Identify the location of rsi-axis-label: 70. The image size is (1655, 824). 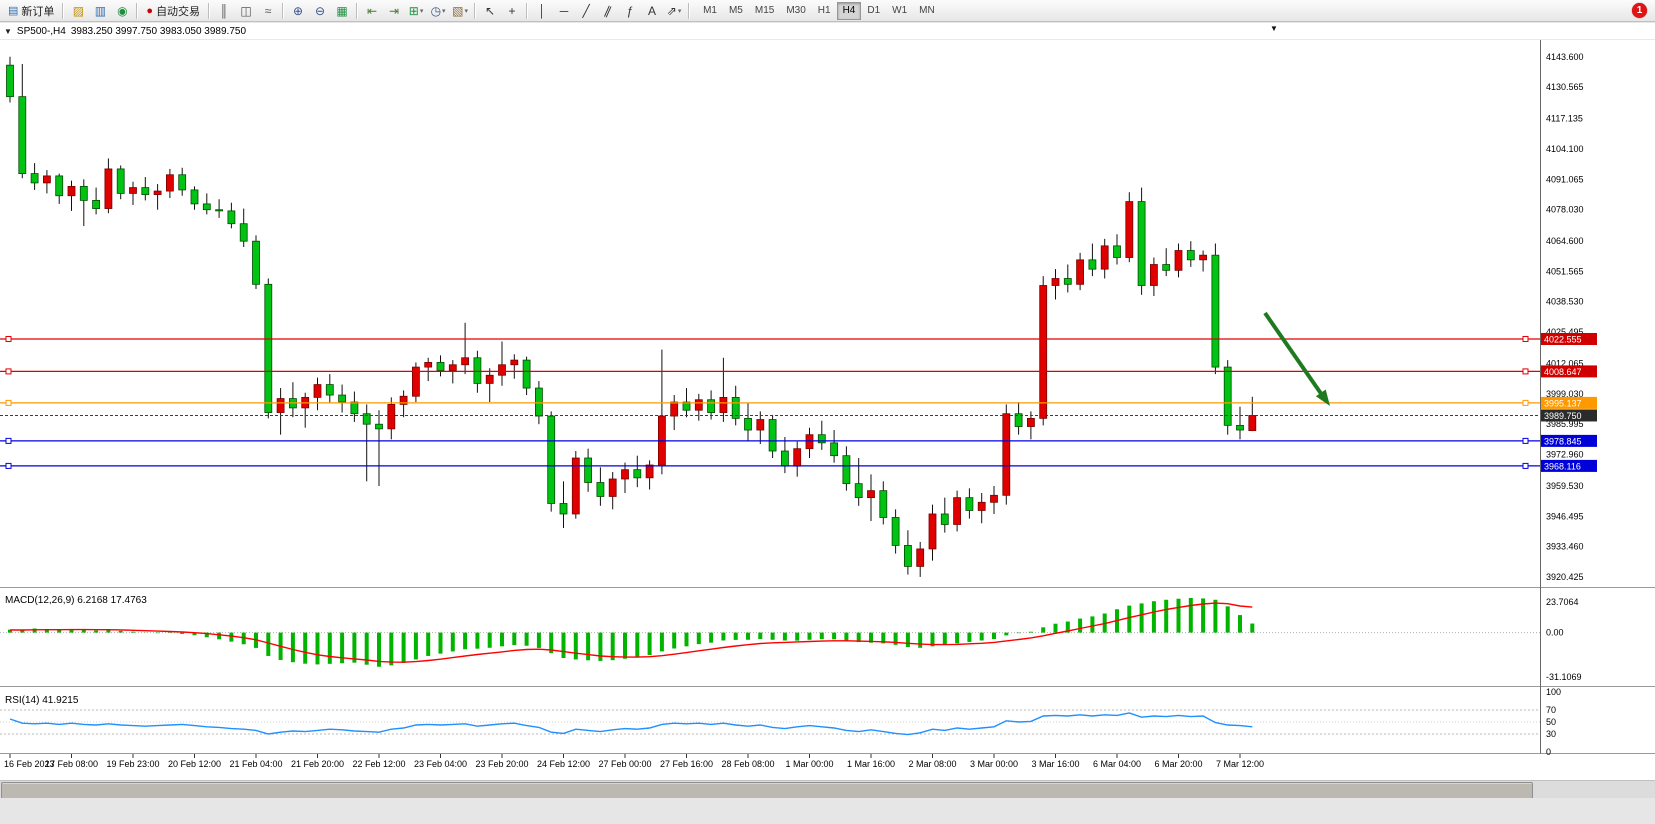
(1551, 710).